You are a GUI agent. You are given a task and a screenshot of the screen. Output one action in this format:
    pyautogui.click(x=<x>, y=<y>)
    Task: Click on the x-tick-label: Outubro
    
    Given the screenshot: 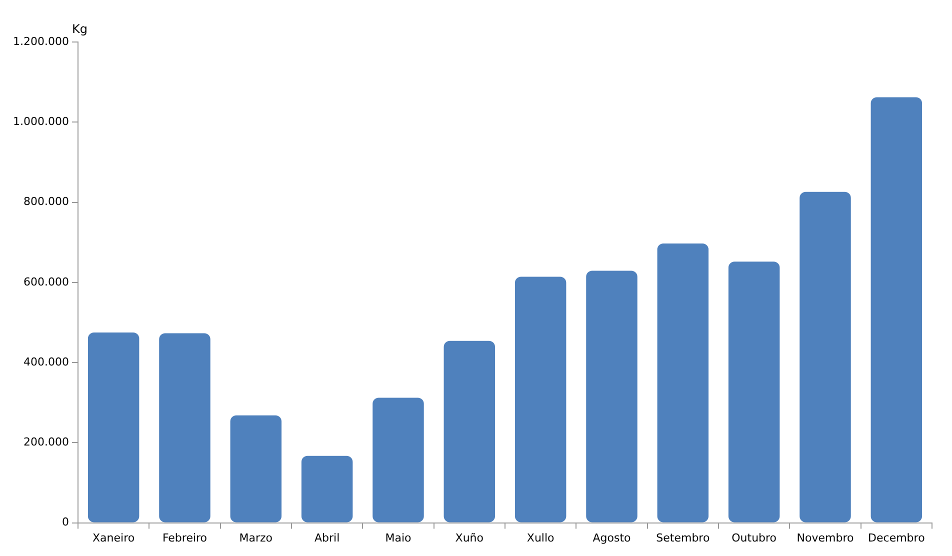 What is the action you would take?
    pyautogui.click(x=754, y=537)
    